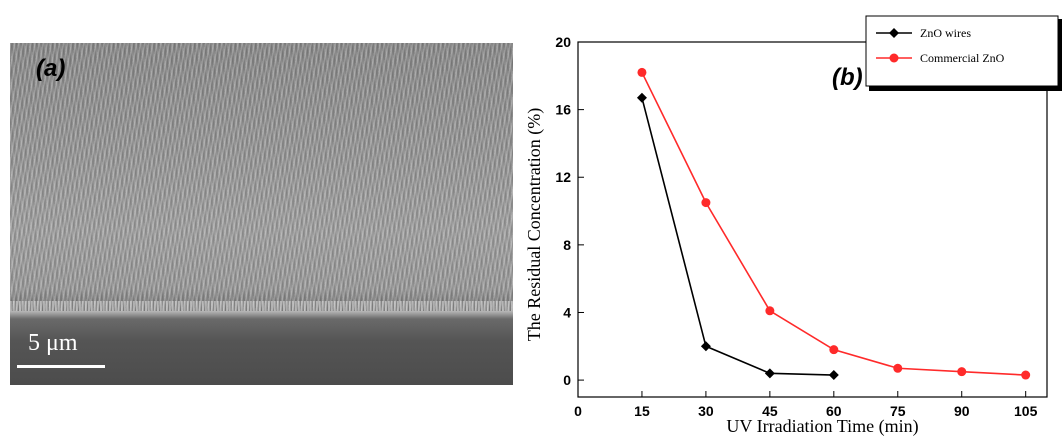  What do you see at coordinates (945, 33) in the screenshot?
I see `legend-label-zno-wires: ZnO wires` at bounding box center [945, 33].